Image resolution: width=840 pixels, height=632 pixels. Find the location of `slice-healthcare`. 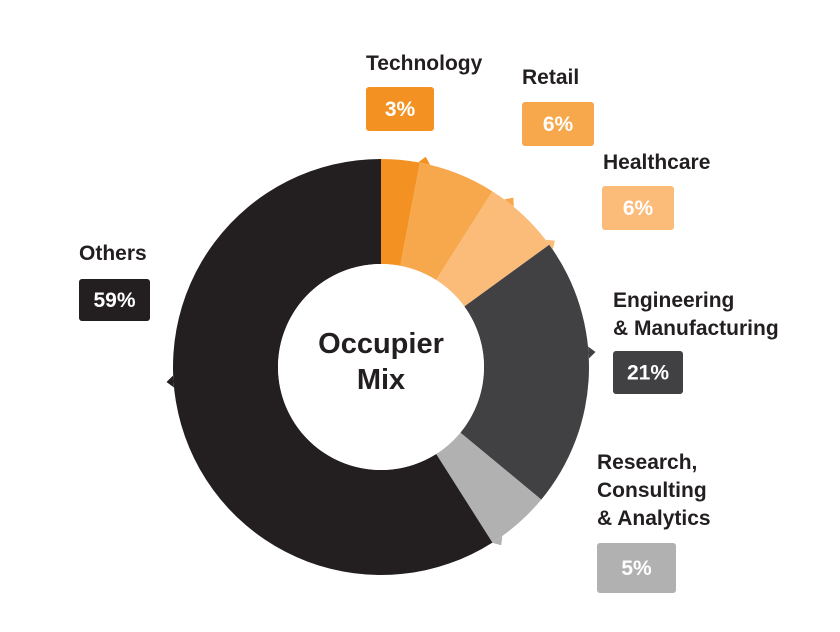

slice-healthcare is located at coordinates (493, 249).